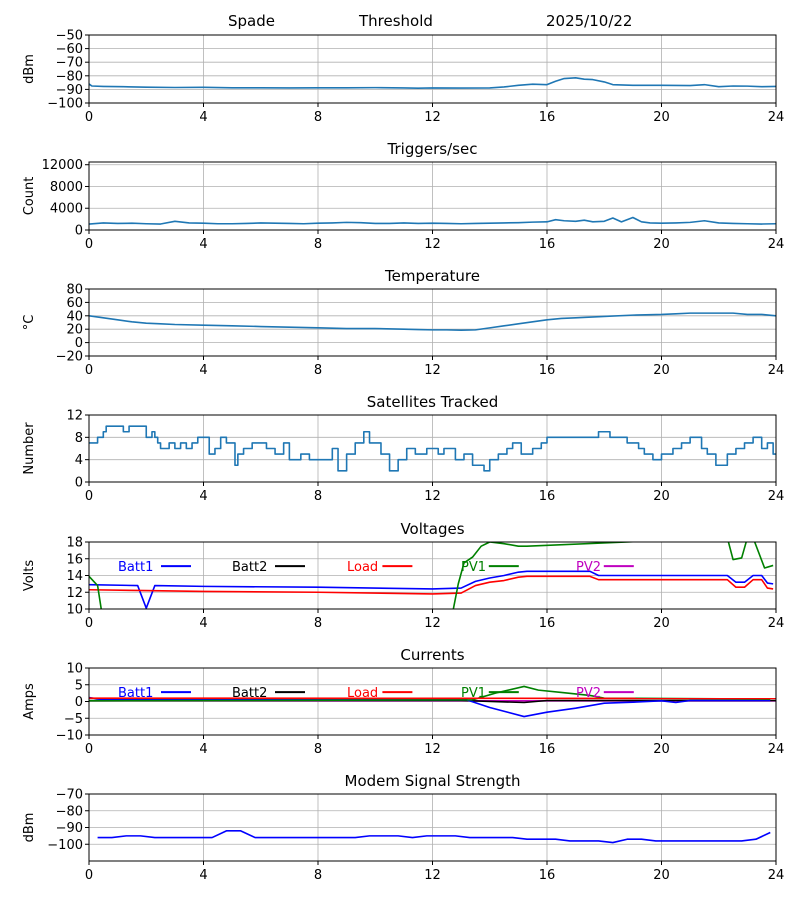 Image resolution: width=800 pixels, height=900 pixels. What do you see at coordinates (589, 21) in the screenshot?
I see `header-date: 2025/10/22` at bounding box center [589, 21].